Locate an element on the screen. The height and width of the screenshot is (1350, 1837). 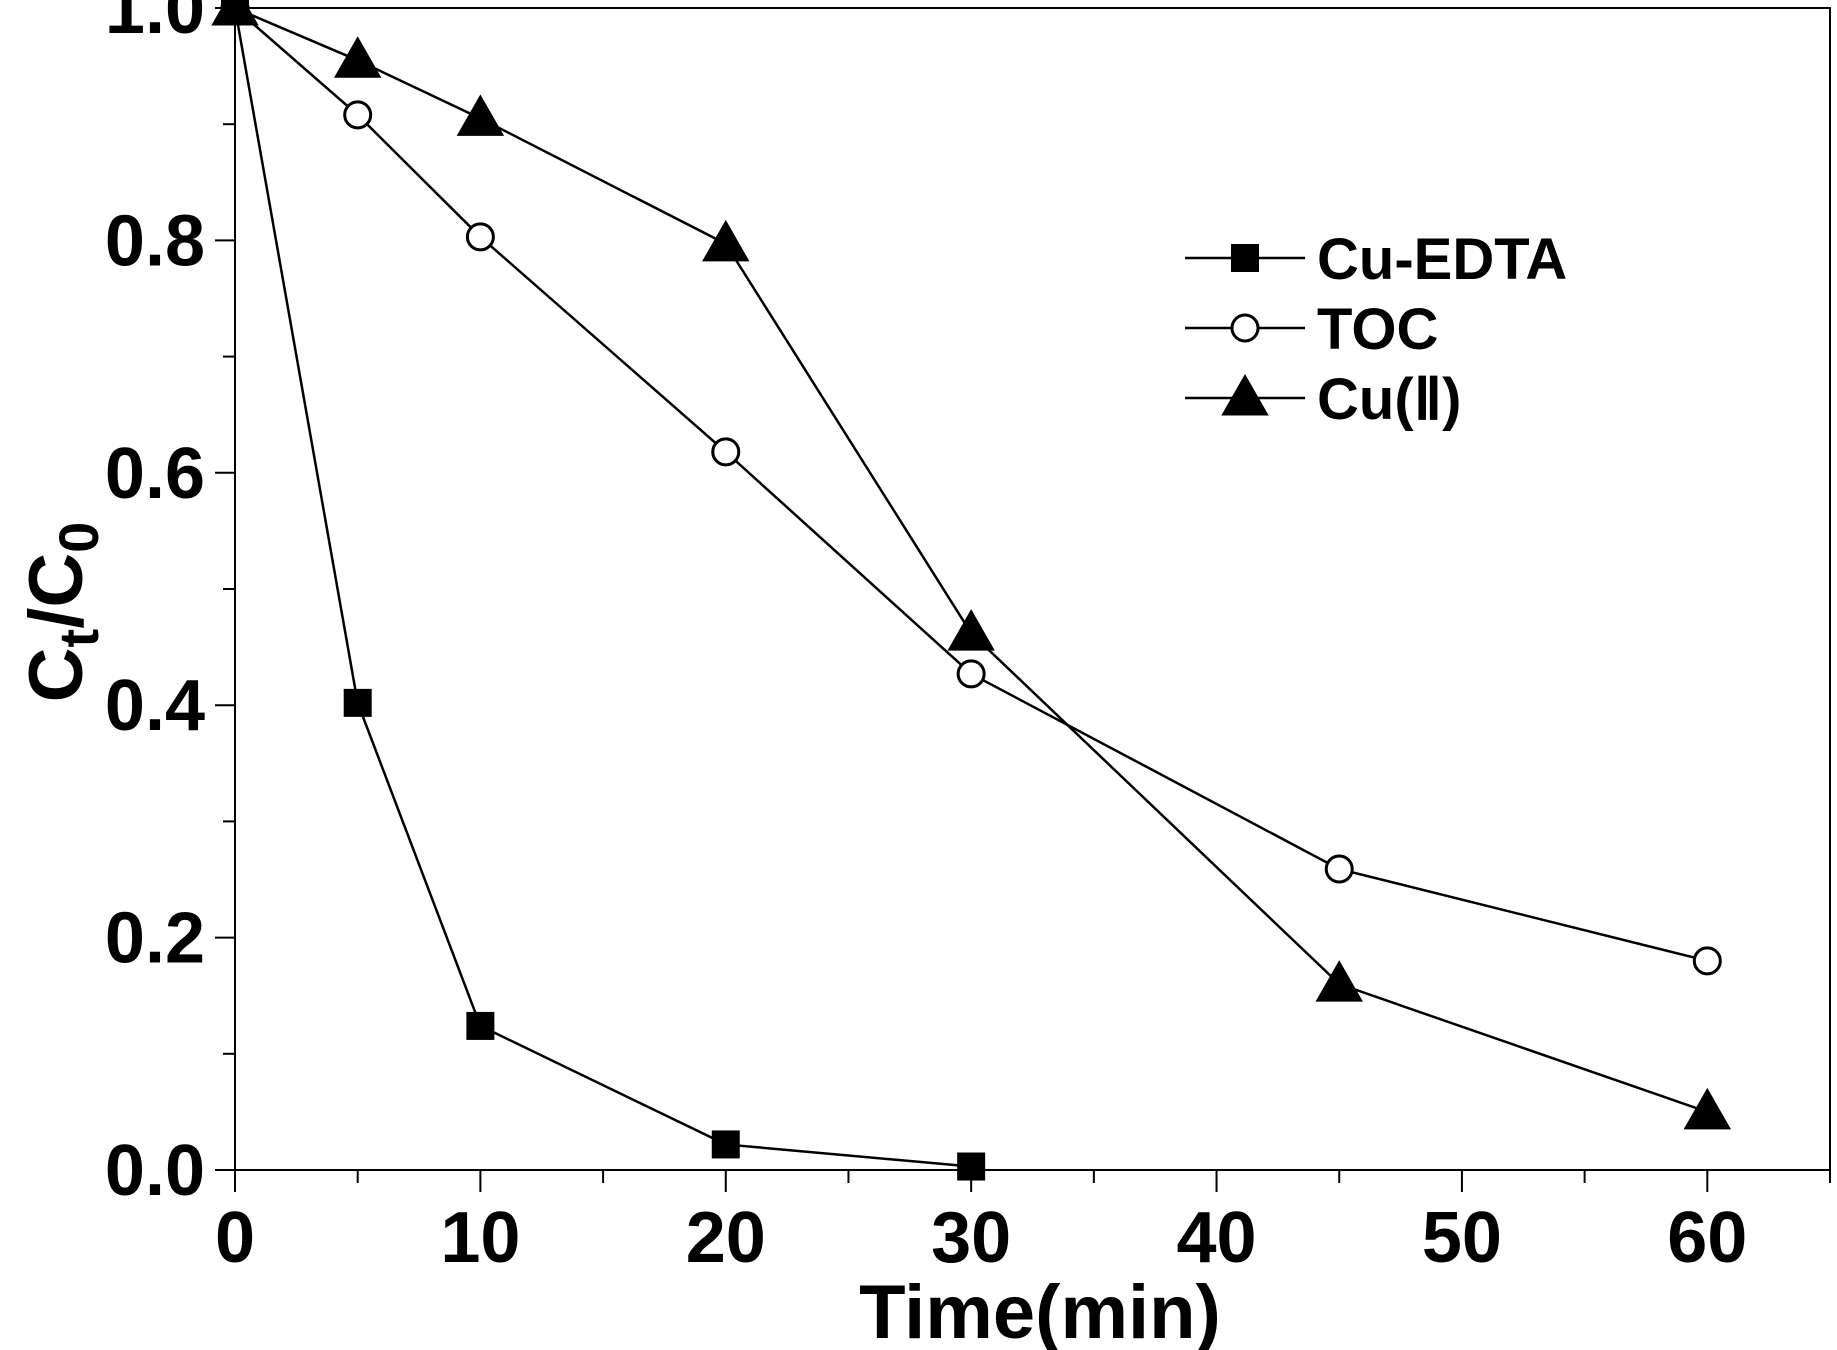
y-tick-label: 0.0 is located at coordinates (155, 1171).